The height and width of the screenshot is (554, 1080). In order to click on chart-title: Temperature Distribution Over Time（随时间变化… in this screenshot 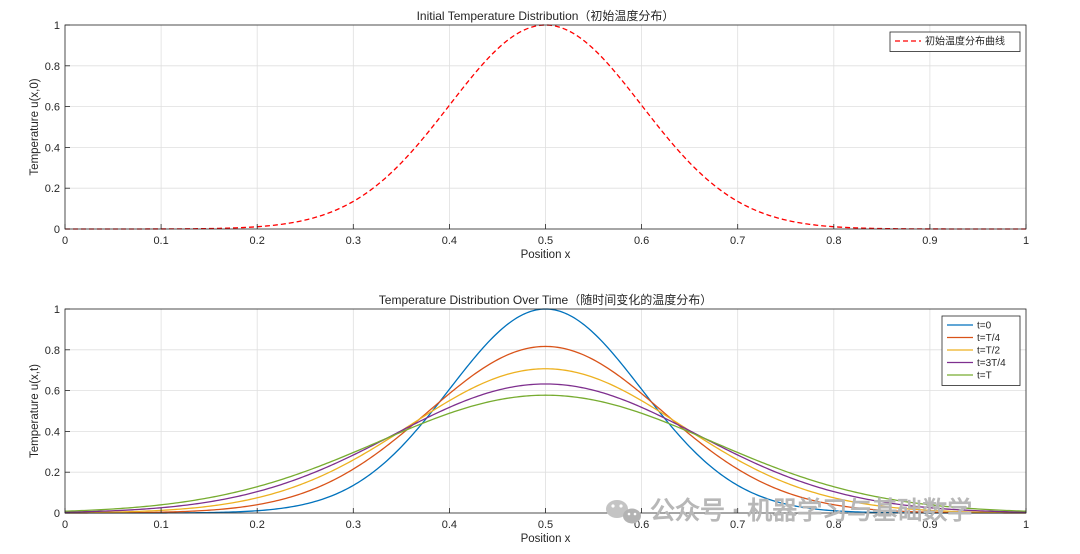, I will do `click(545, 299)`.